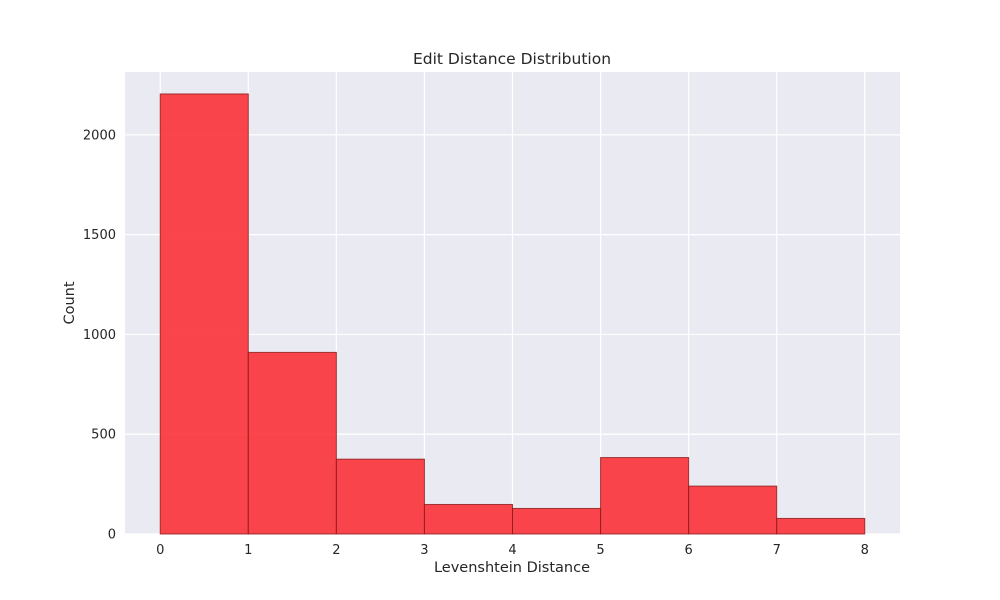 Image resolution: width=1000 pixels, height=600 pixels. What do you see at coordinates (70, 302) in the screenshot?
I see `y-axis-label: Count` at bounding box center [70, 302].